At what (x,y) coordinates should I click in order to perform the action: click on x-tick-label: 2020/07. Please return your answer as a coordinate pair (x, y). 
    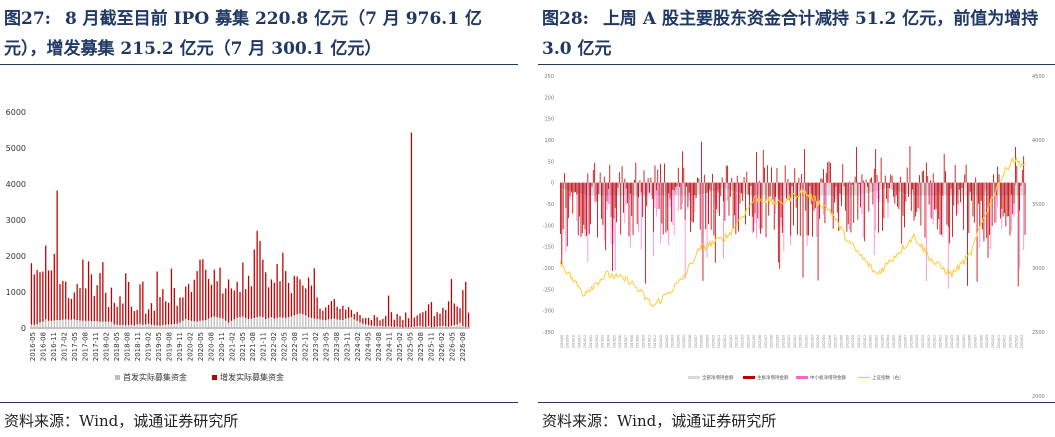
    Looking at the image, I should click on (696, 341).